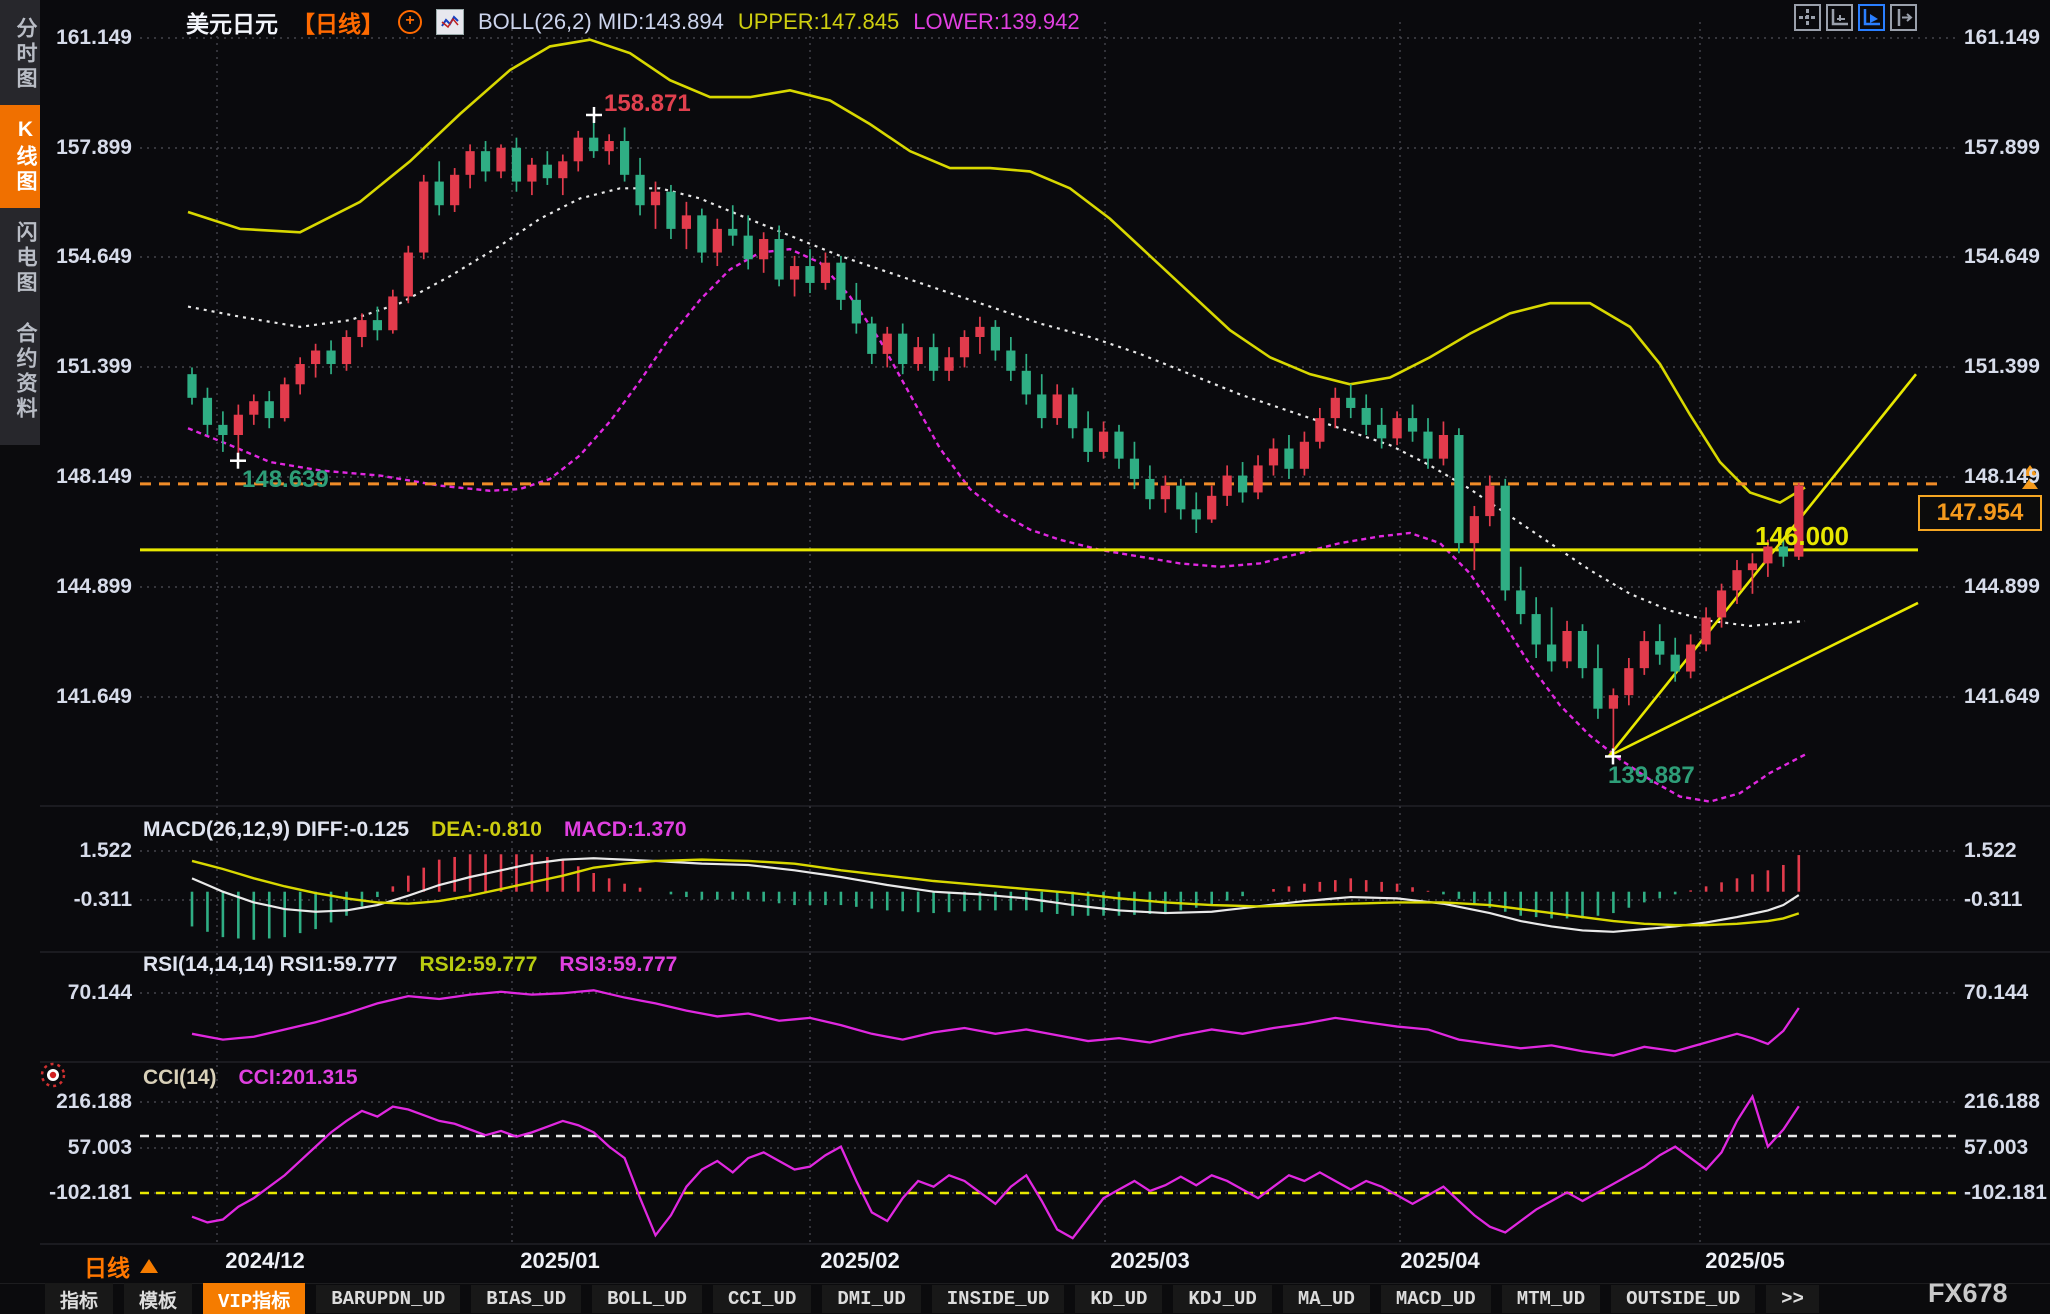  What do you see at coordinates (1839, 17) in the screenshot?
I see `axis-scale-icon` at bounding box center [1839, 17].